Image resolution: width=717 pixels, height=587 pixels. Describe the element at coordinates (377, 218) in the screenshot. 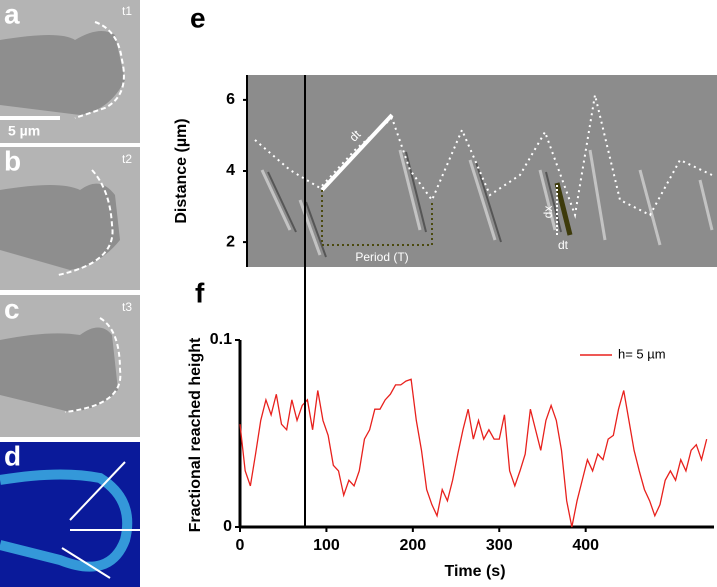

I see `period-box` at that location.